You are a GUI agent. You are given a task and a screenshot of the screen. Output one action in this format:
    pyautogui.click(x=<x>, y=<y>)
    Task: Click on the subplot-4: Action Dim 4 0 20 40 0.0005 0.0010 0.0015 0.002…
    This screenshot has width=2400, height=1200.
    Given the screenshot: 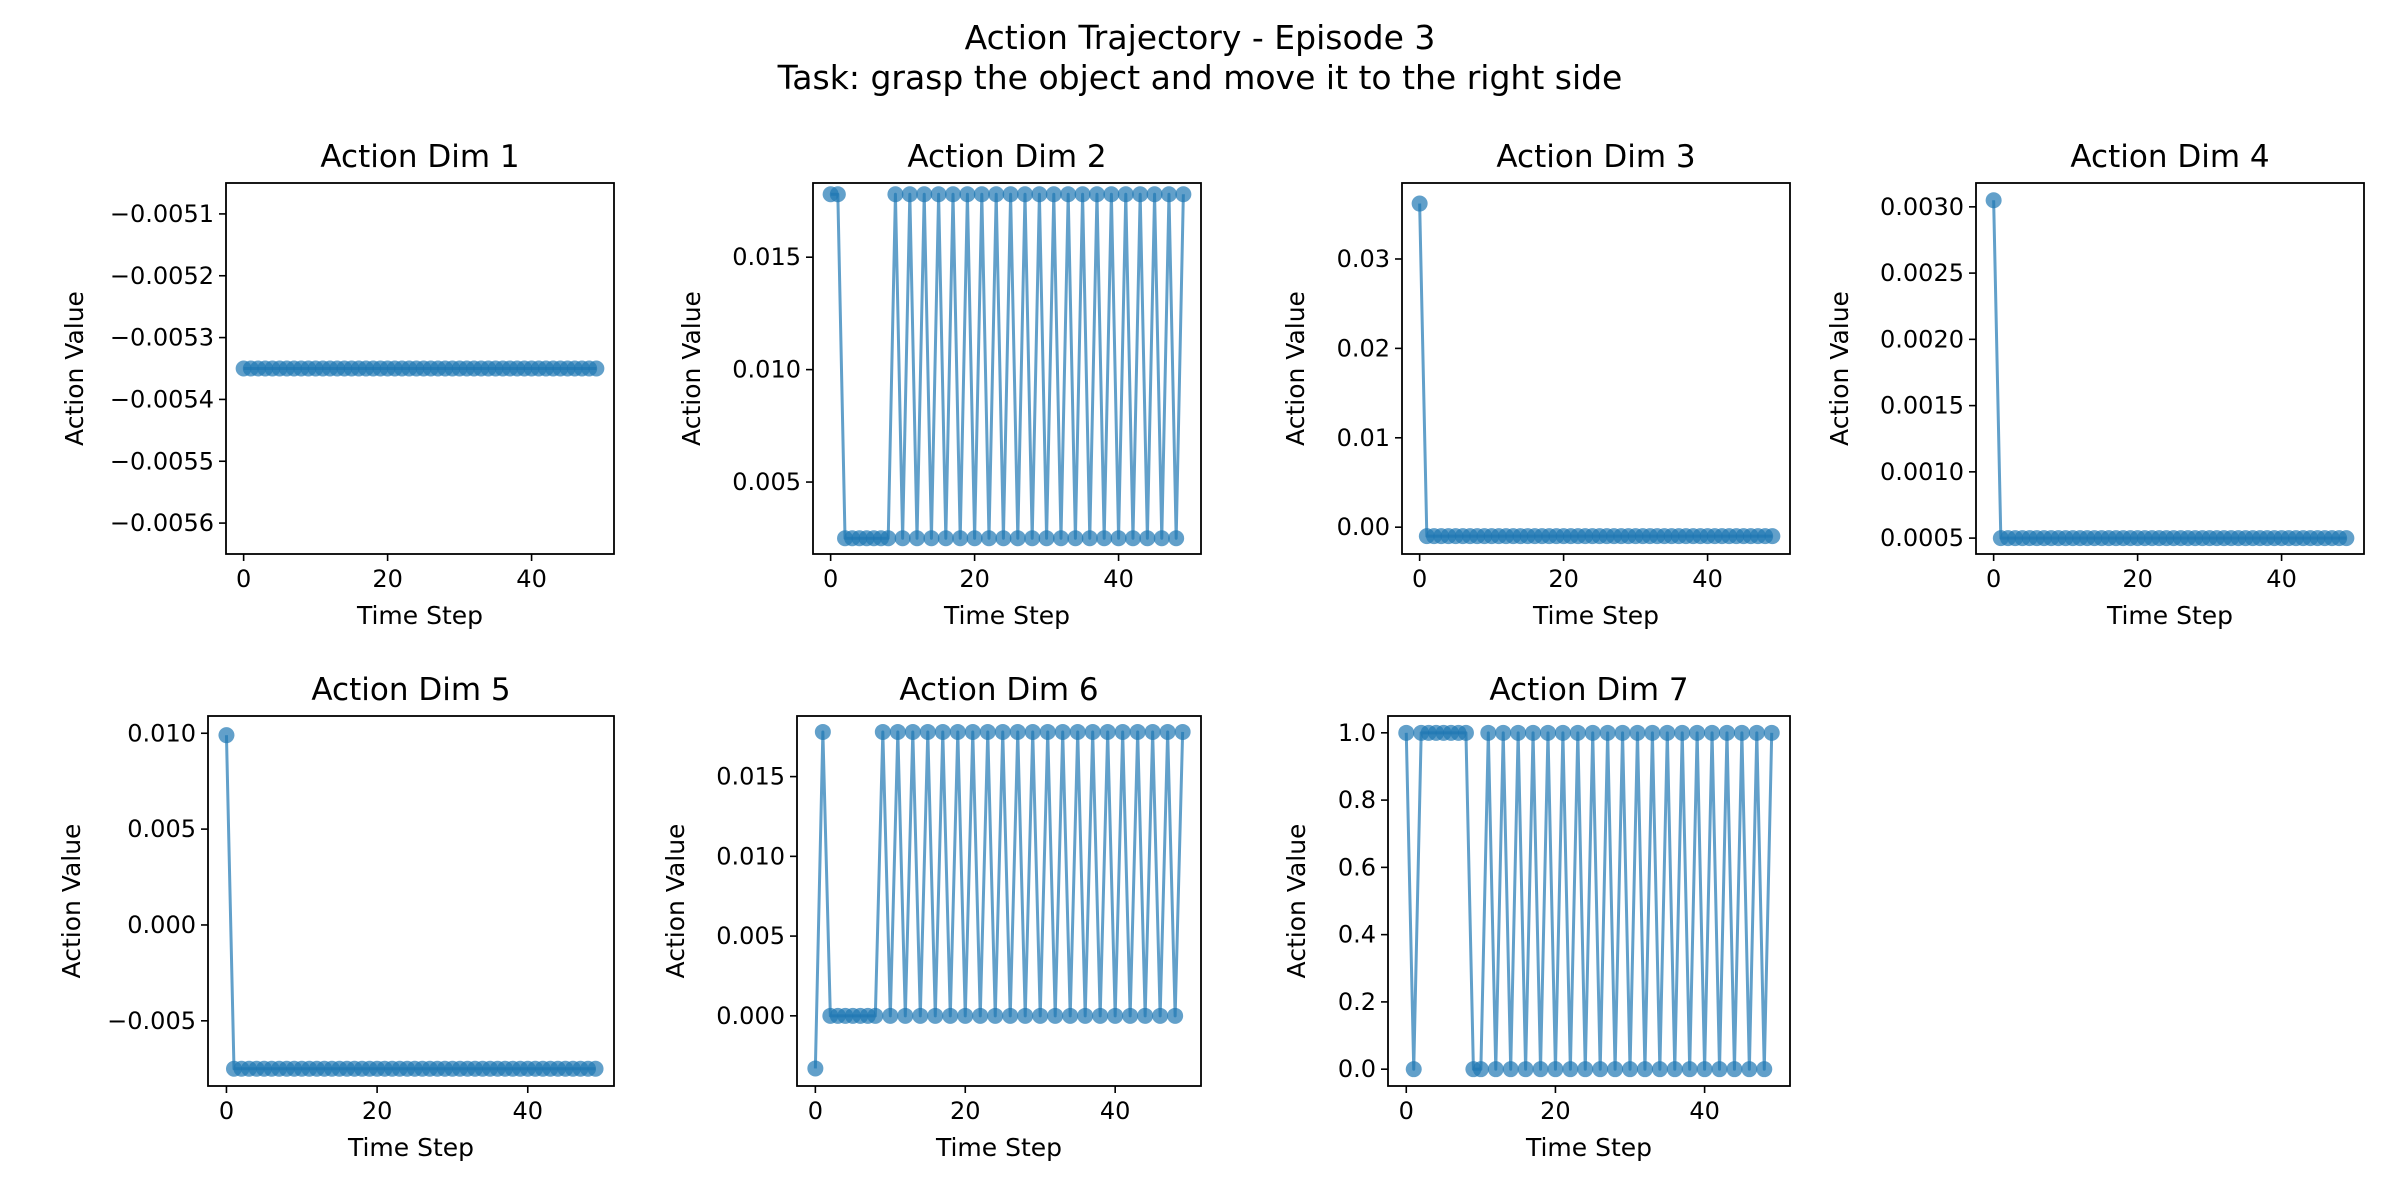 What is the action you would take?
    pyautogui.click(x=2095, y=384)
    